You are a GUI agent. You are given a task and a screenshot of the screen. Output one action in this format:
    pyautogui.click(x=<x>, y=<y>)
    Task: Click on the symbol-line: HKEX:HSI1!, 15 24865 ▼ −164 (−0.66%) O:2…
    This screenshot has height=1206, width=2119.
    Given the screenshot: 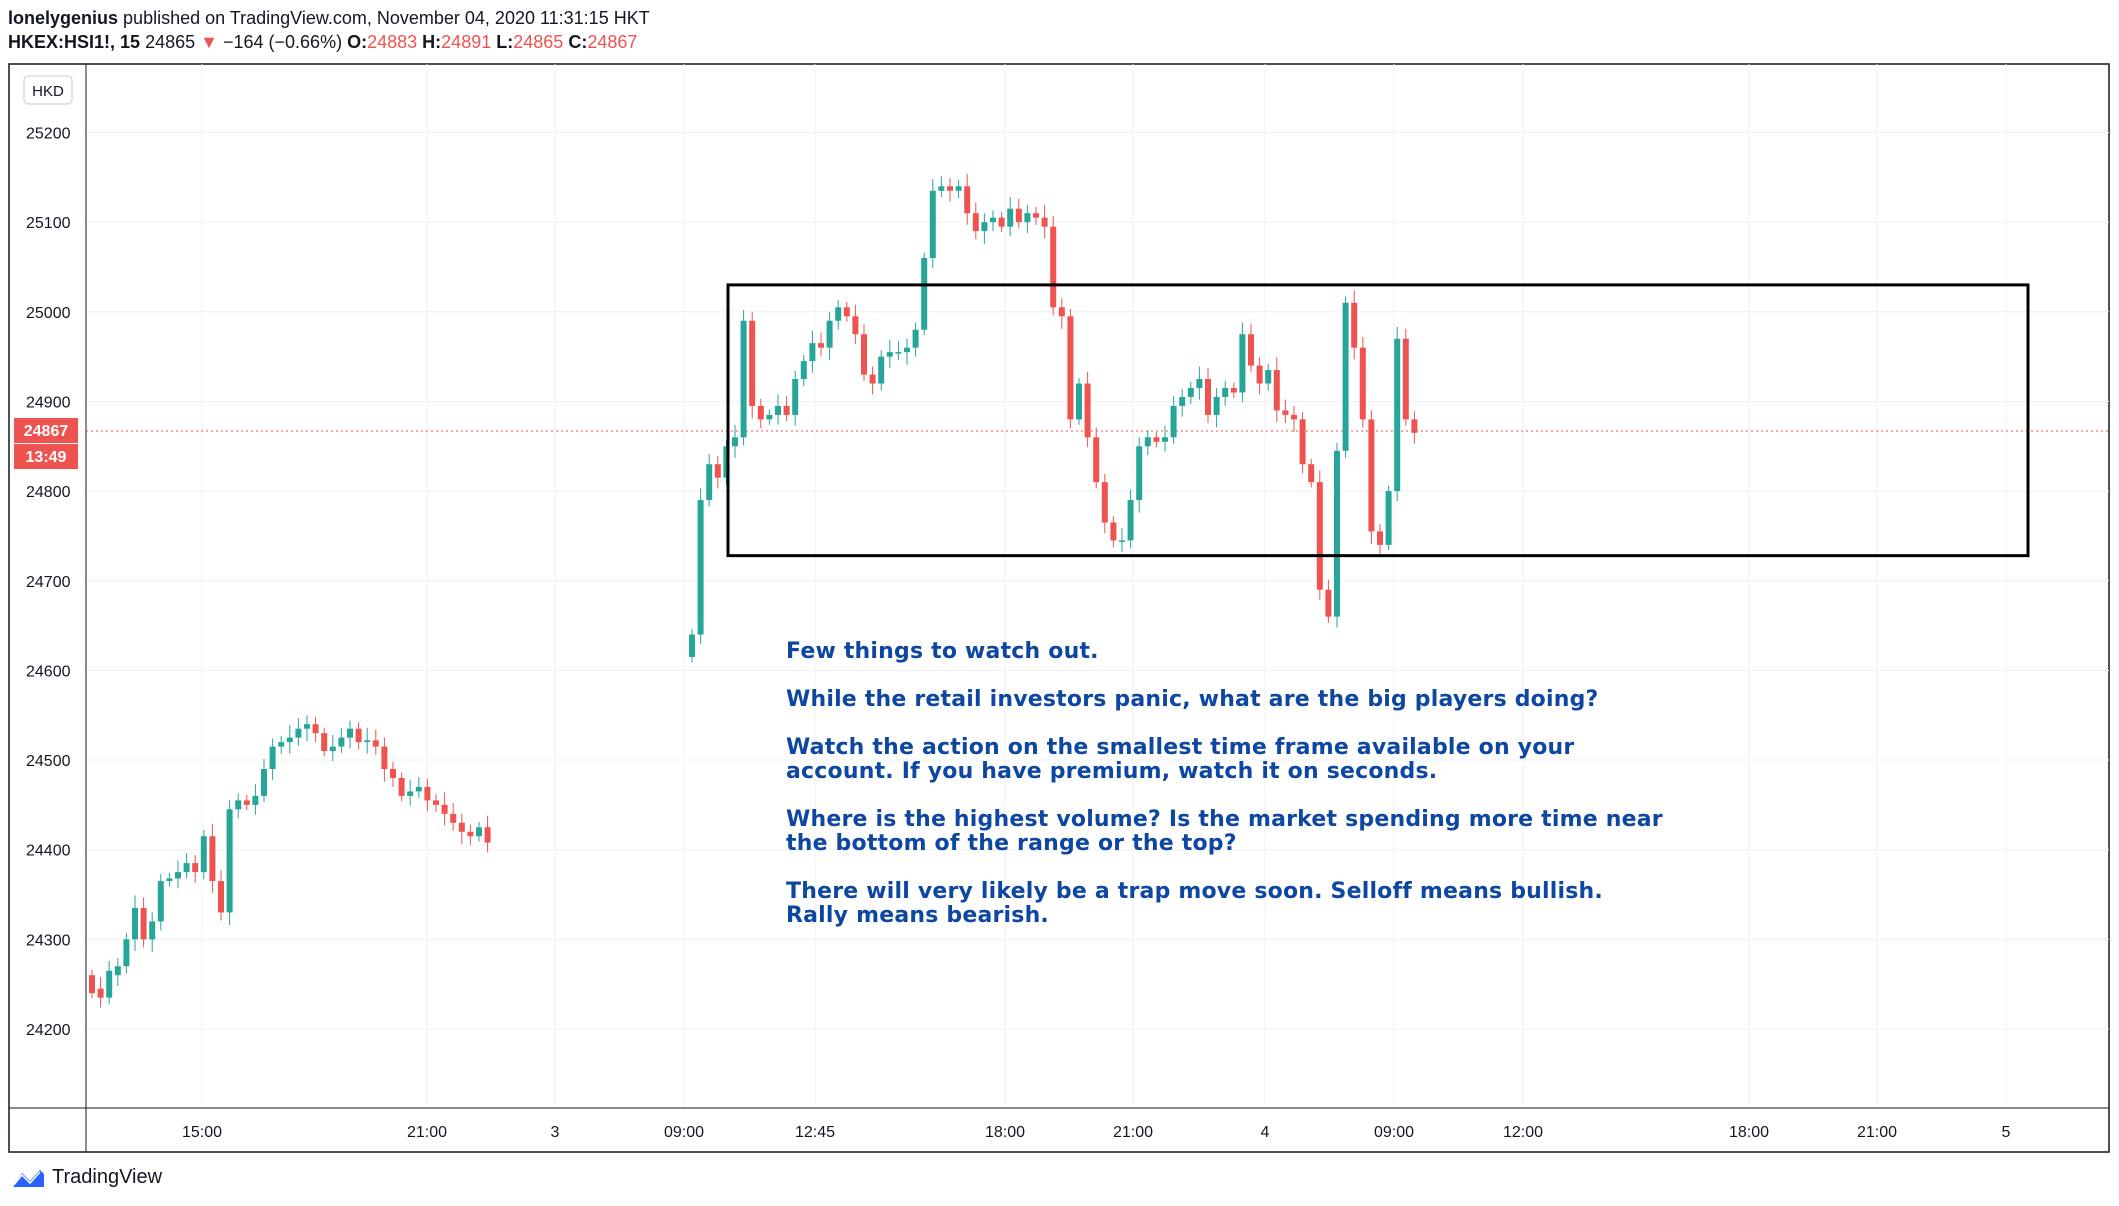 What is the action you would take?
    pyautogui.click(x=329, y=42)
    